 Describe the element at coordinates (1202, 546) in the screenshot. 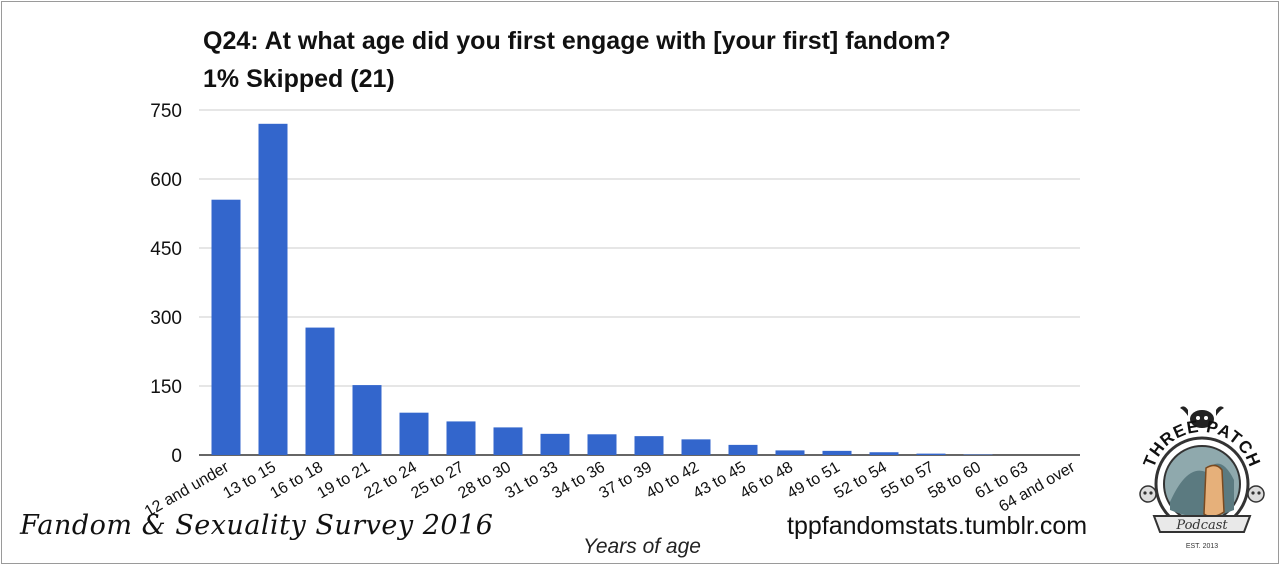

I see `logo-est-text: EST. 2013` at that location.